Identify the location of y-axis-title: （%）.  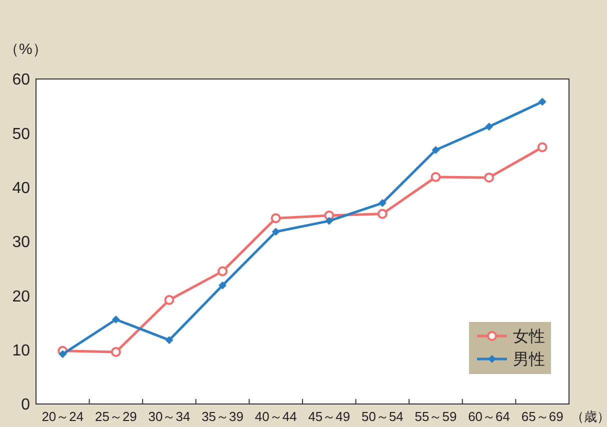
(26, 49).